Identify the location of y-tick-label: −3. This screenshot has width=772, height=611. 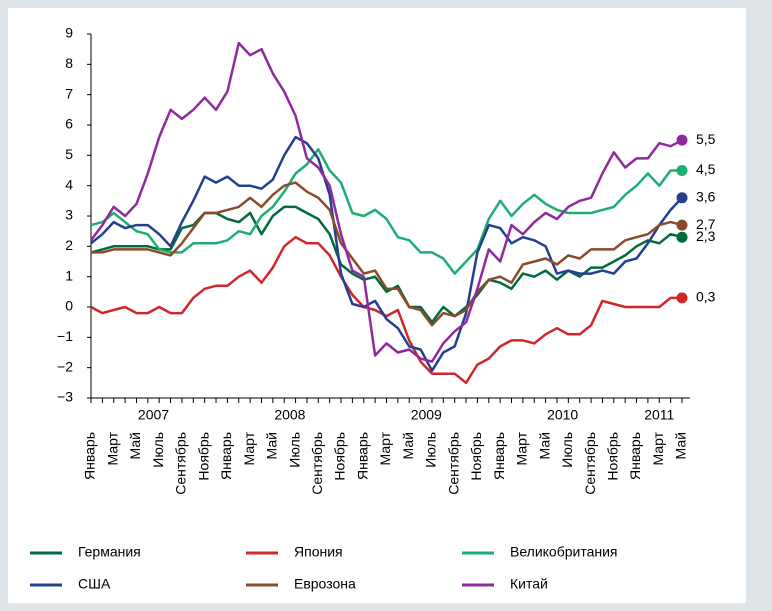
(65, 397).